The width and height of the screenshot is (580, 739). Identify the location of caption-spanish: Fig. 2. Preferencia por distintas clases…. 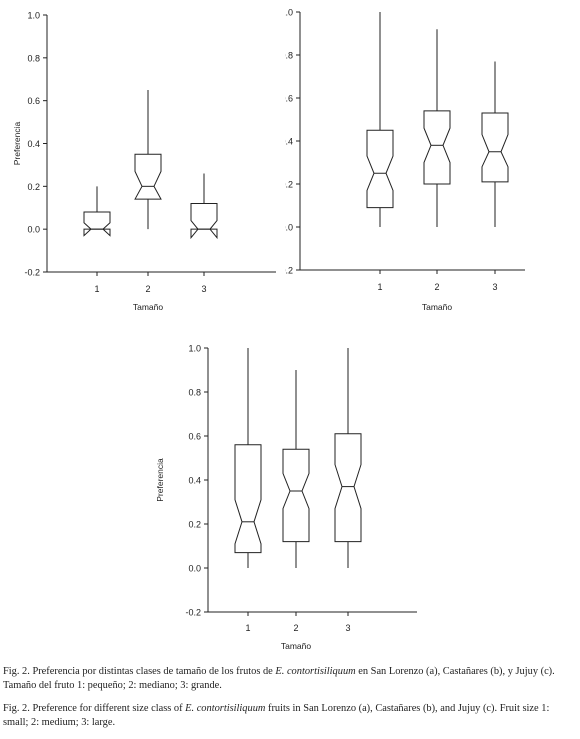
(279, 678).